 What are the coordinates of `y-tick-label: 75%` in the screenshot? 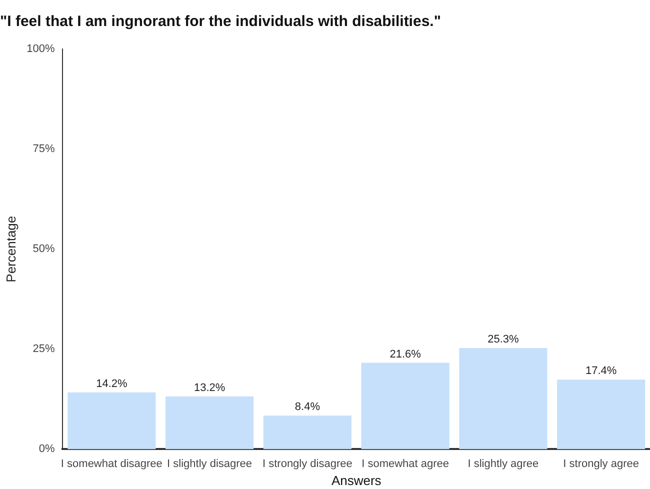 It's located at (43, 149).